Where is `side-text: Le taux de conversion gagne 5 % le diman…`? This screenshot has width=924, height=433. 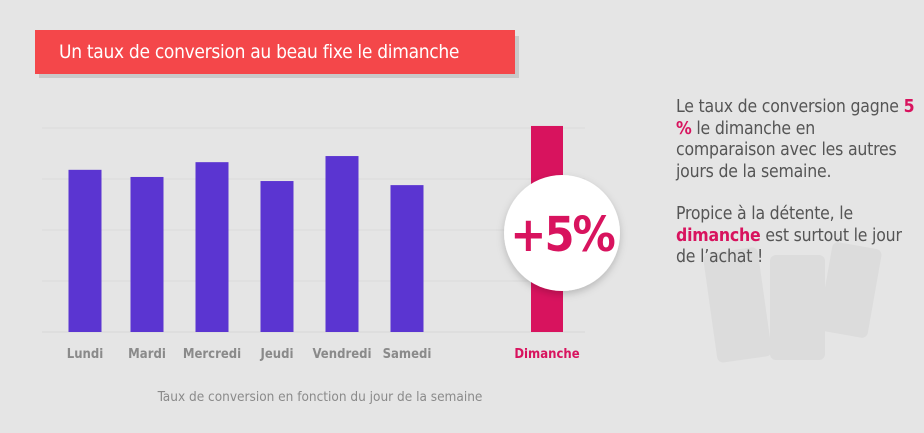 side-text: Le taux de conversion gagne 5 % le diman… is located at coordinates (796, 193).